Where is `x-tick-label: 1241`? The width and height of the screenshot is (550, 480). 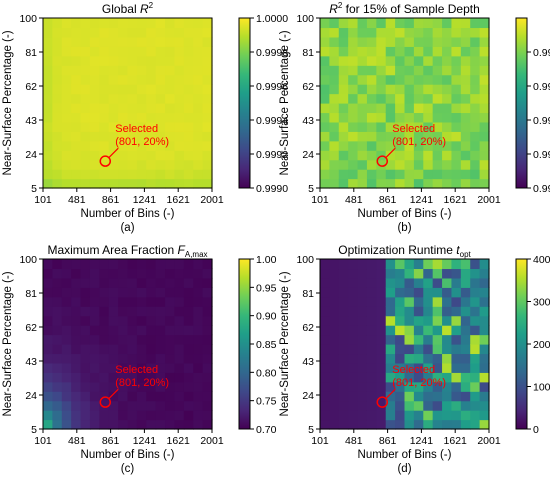
x-tick-label: 1241 is located at coordinates (422, 200).